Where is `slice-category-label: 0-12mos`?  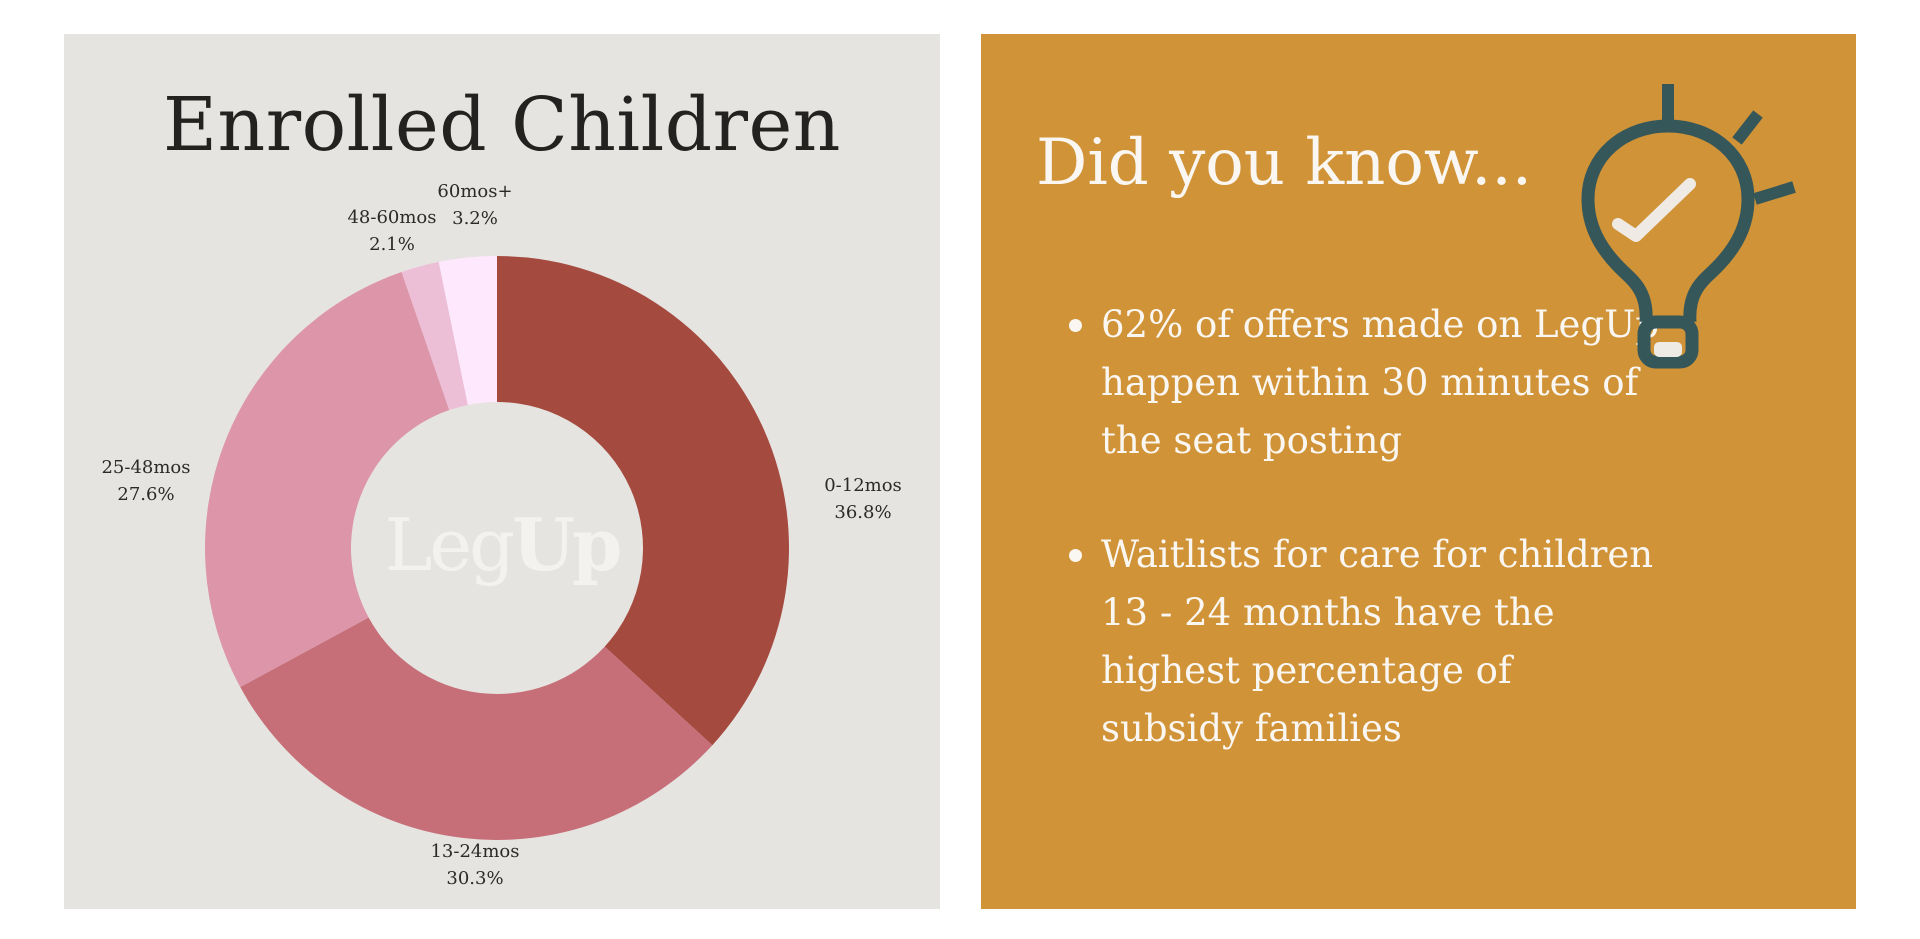 slice-category-label: 0-12mos is located at coordinates (863, 485).